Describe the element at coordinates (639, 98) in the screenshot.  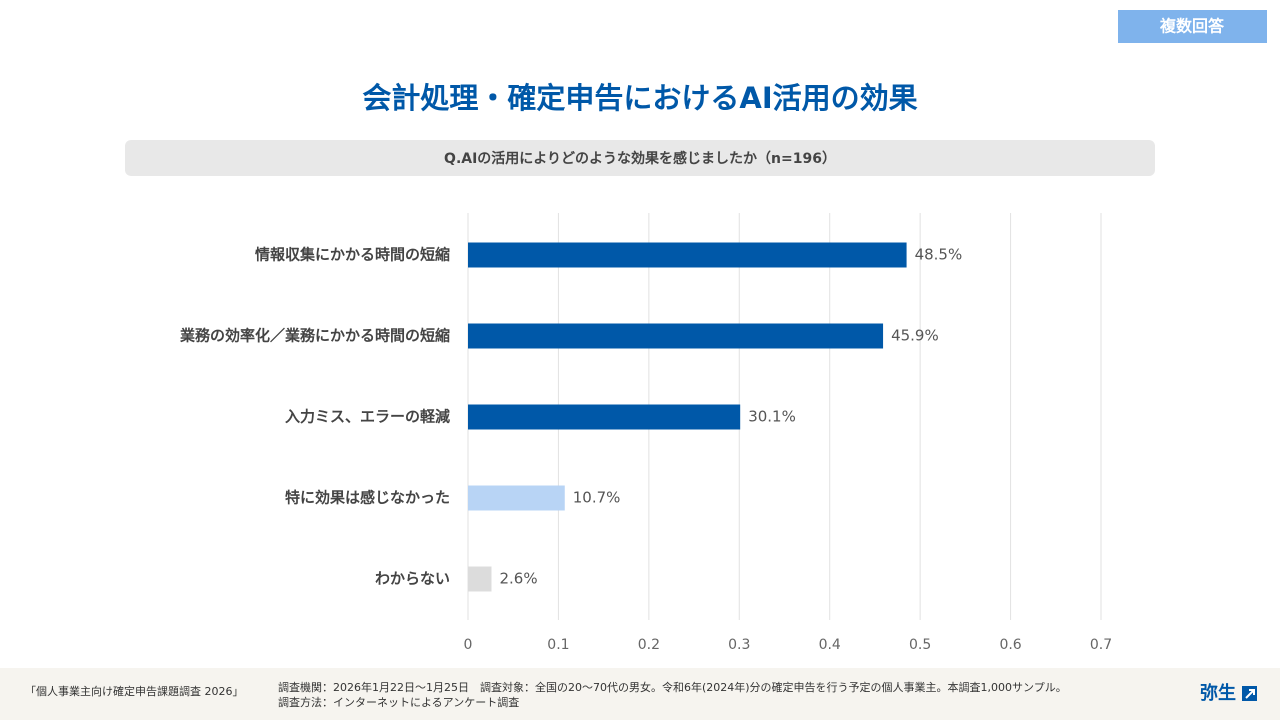
I see `chart-title: 会計処理・確定申告におけるAI活用の効果` at that location.